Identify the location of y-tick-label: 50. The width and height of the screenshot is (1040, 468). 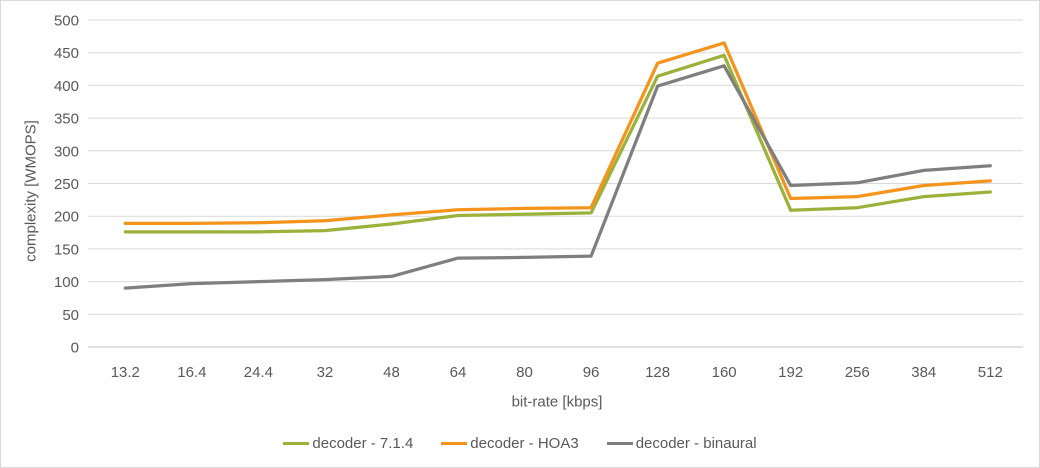
(70, 315).